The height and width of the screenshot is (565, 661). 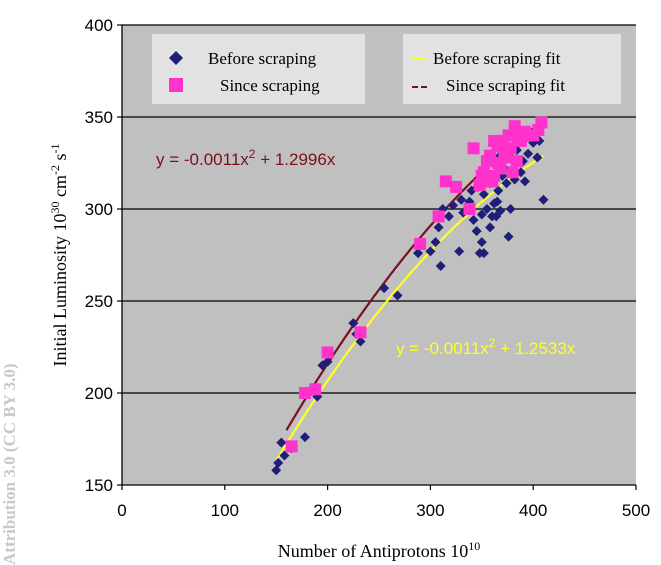 I want to click on legend-square-icon, so click(x=176, y=85).